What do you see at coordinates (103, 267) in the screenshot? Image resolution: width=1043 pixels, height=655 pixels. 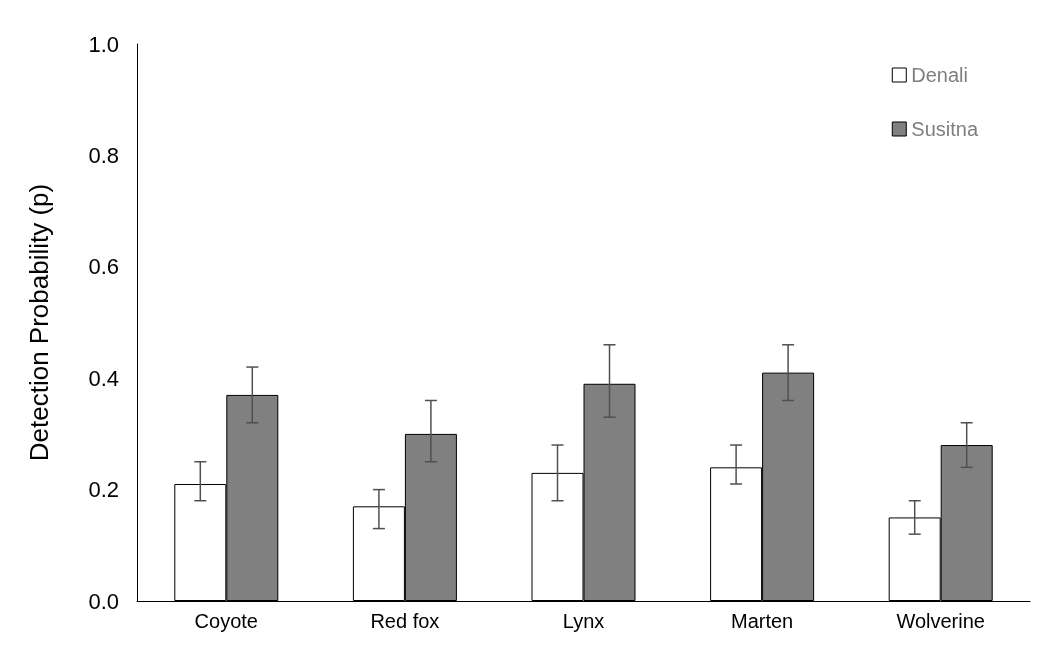 I see `y-tick-label: 0.6` at bounding box center [103, 267].